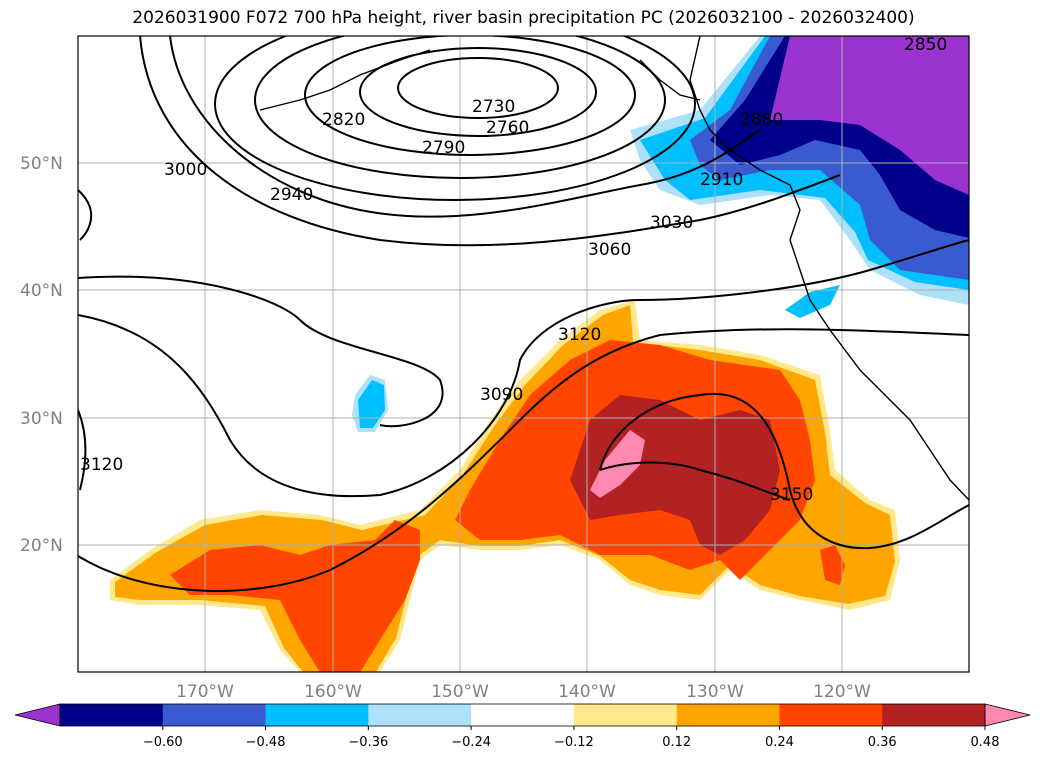 This screenshot has height=765, width=1047. What do you see at coordinates (291, 195) in the screenshot?
I see `contour-label-2940: 2940` at bounding box center [291, 195].